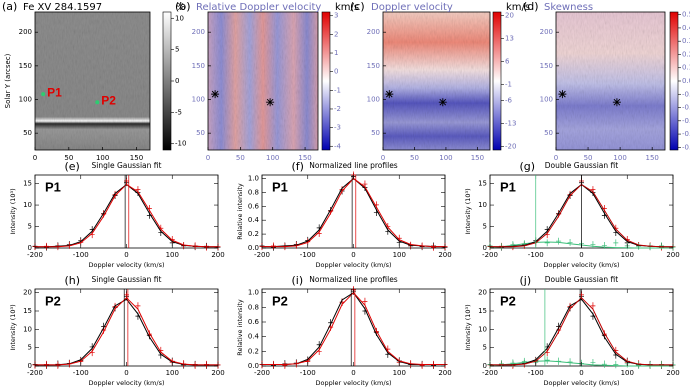  I want to click on y-tick-label: 20, so click(27, 293).